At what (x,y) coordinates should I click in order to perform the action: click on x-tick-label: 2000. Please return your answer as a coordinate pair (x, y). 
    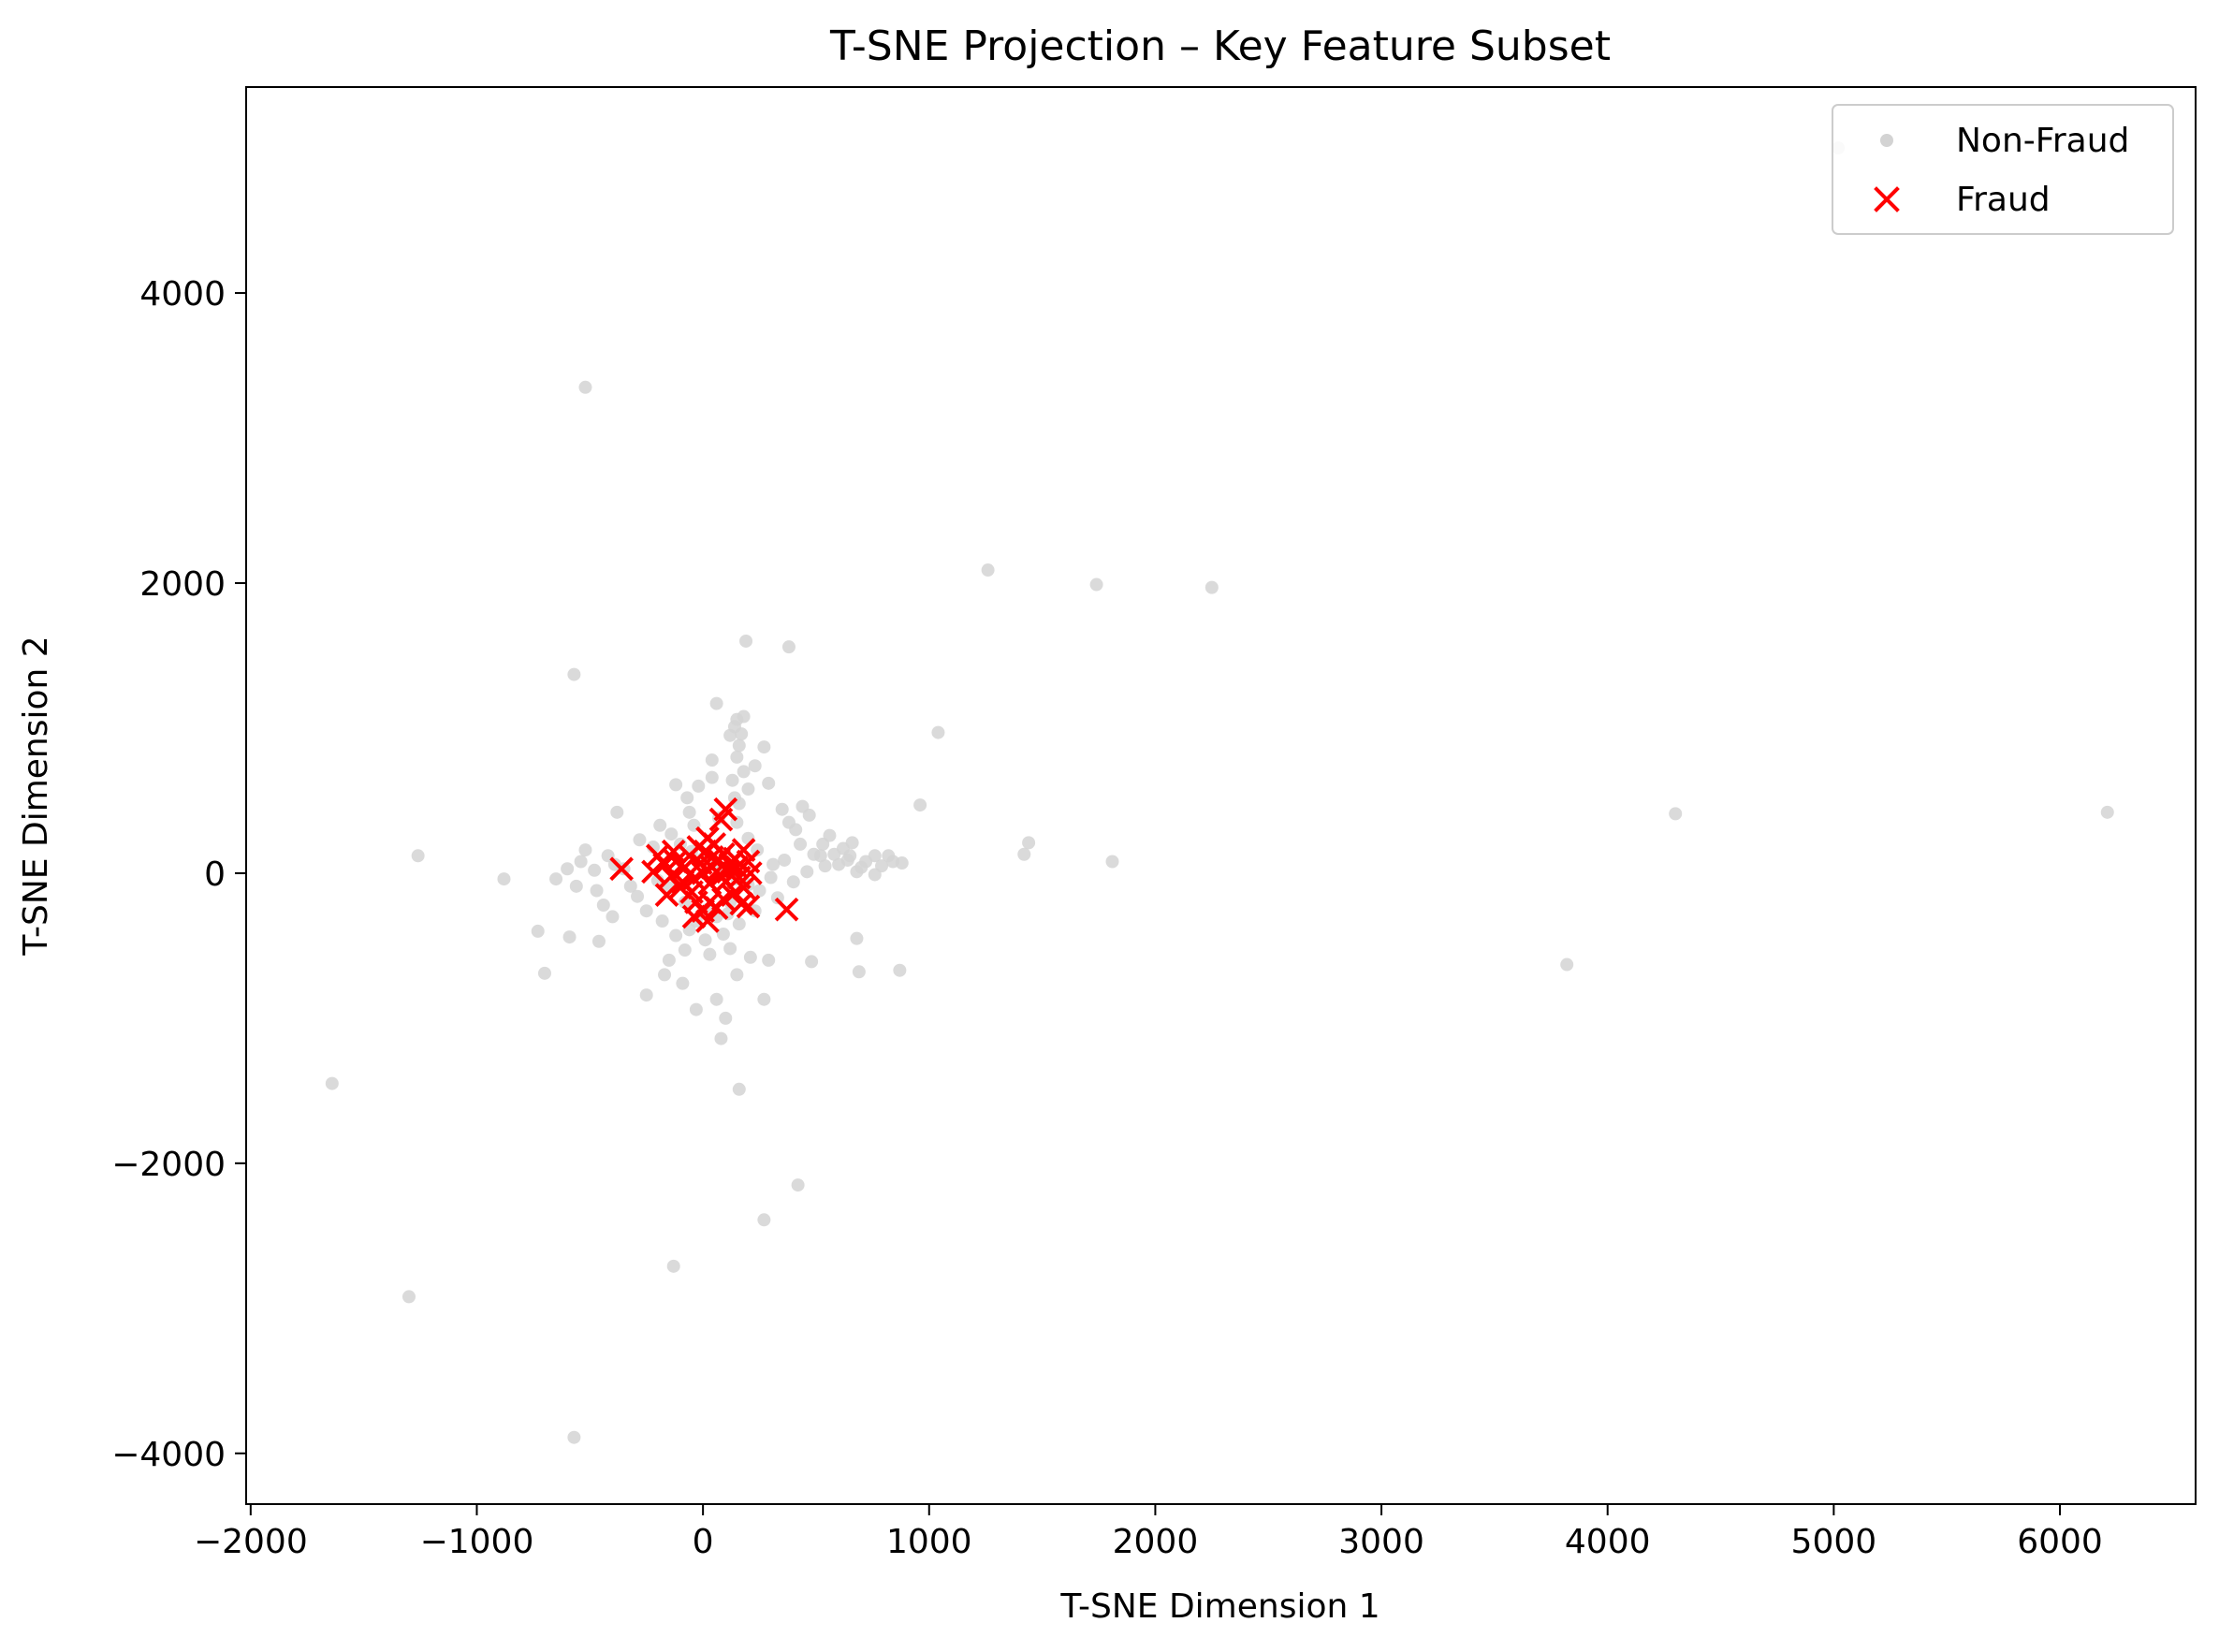
    Looking at the image, I should click on (1156, 1542).